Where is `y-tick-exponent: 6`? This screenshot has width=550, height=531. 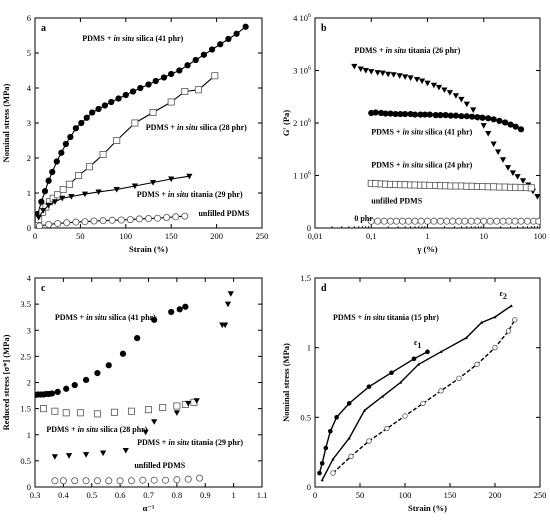 y-tick-exponent: 6 is located at coordinates (309, 121).